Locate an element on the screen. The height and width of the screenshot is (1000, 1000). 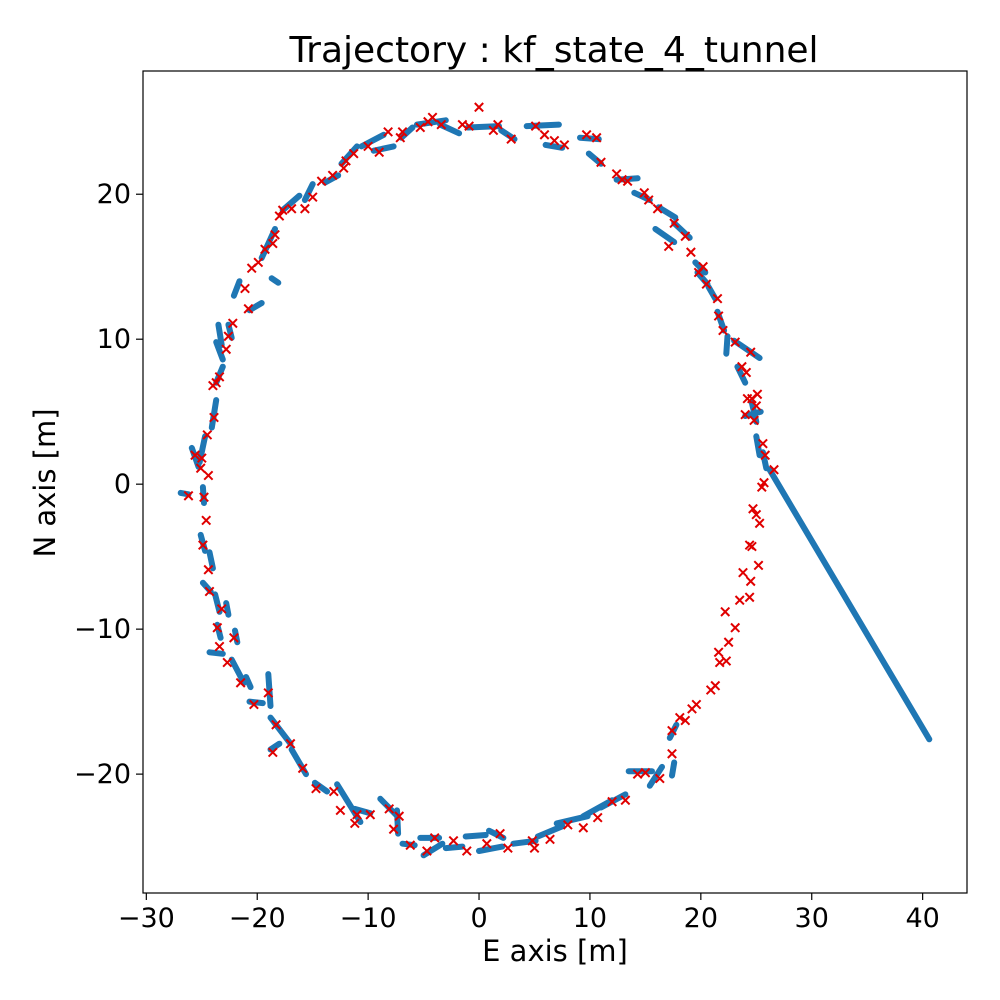
x-tick-label: 40 is located at coordinates (922, 918).